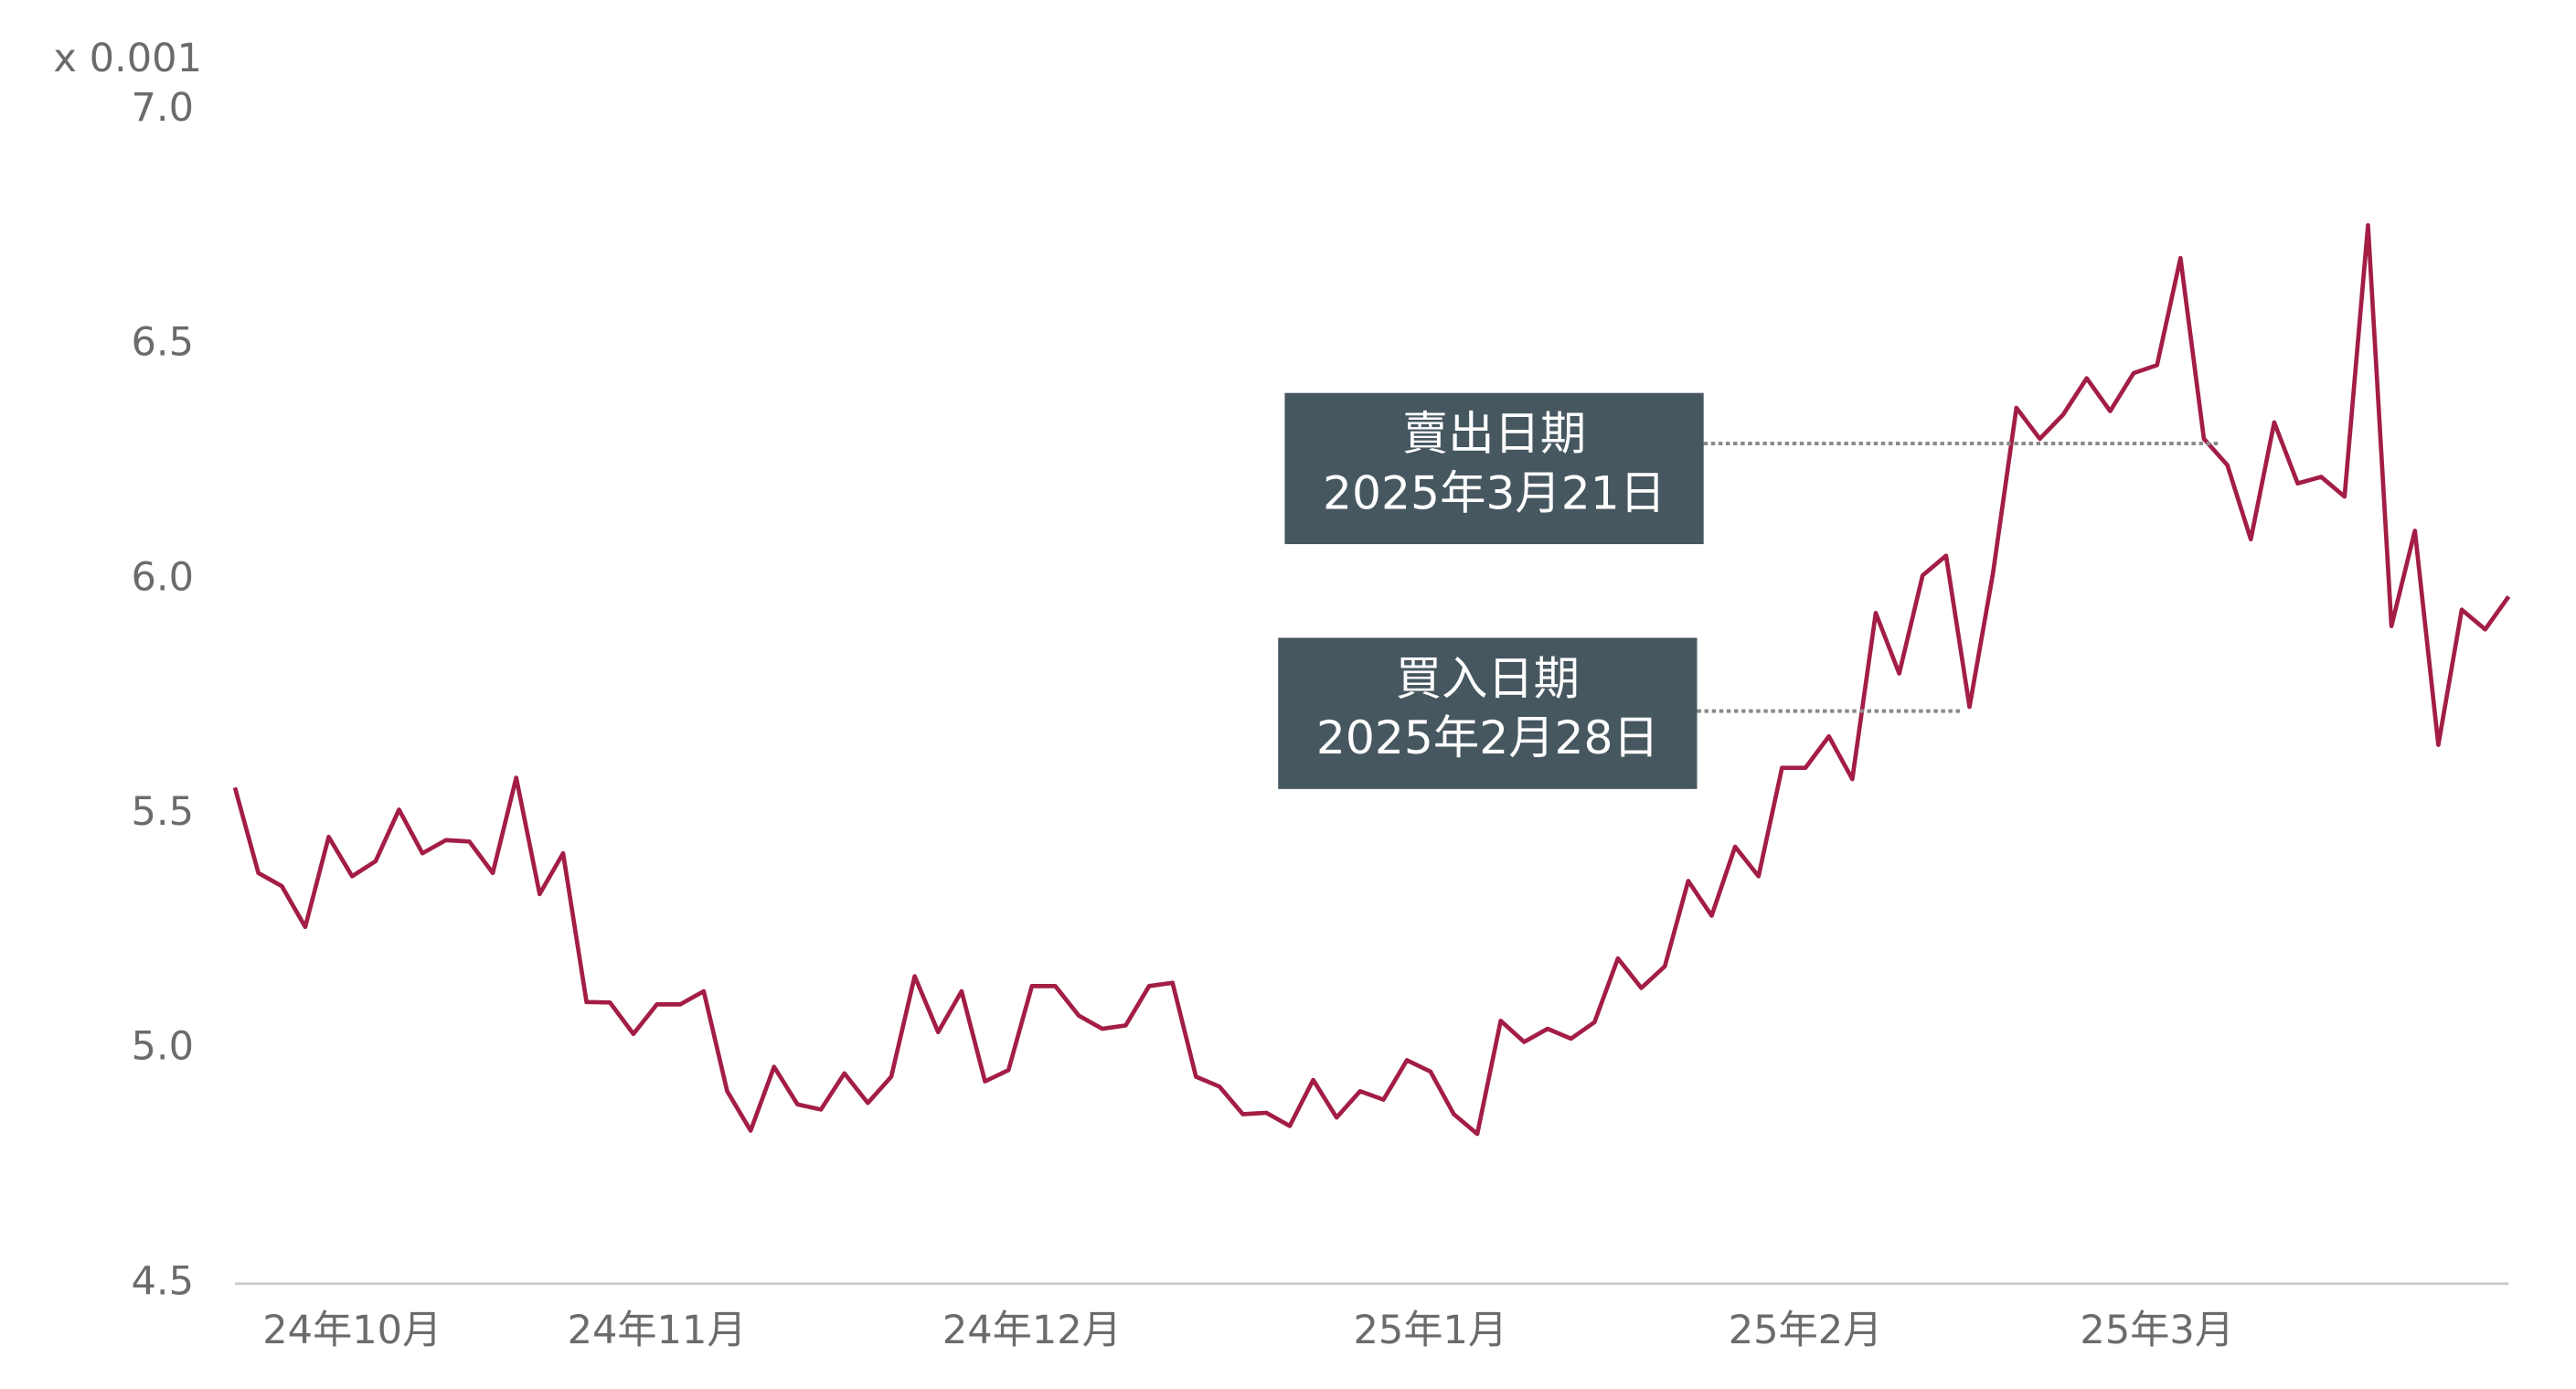 This screenshot has width=2576, height=1389. I want to click on x-tick-label: 24年11月, so click(657, 1330).